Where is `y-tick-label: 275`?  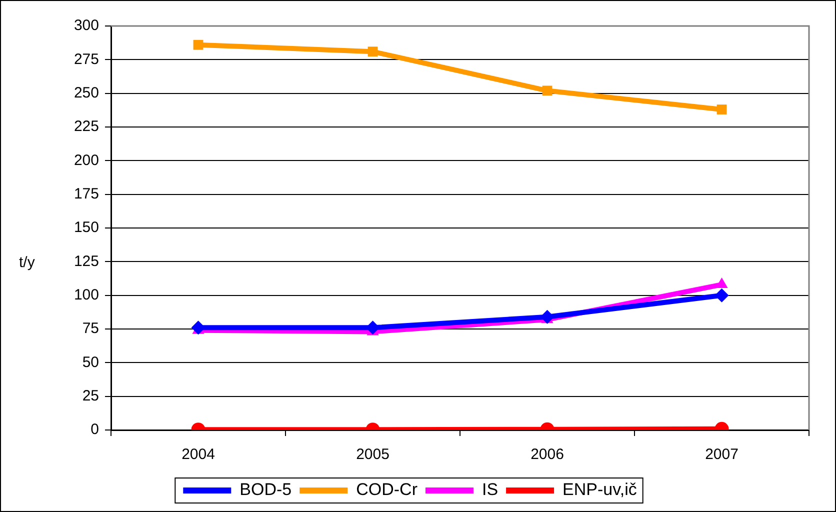
y-tick-label: 275 is located at coordinates (86, 59).